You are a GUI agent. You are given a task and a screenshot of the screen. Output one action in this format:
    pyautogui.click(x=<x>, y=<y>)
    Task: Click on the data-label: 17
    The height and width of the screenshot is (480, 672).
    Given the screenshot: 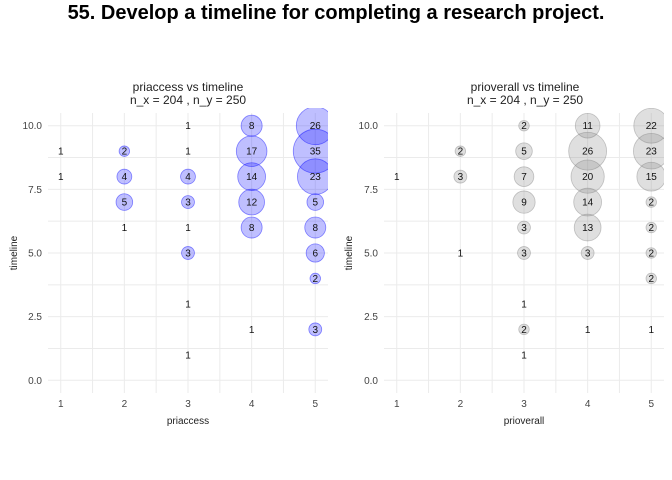 What is the action you would take?
    pyautogui.click(x=252, y=152)
    